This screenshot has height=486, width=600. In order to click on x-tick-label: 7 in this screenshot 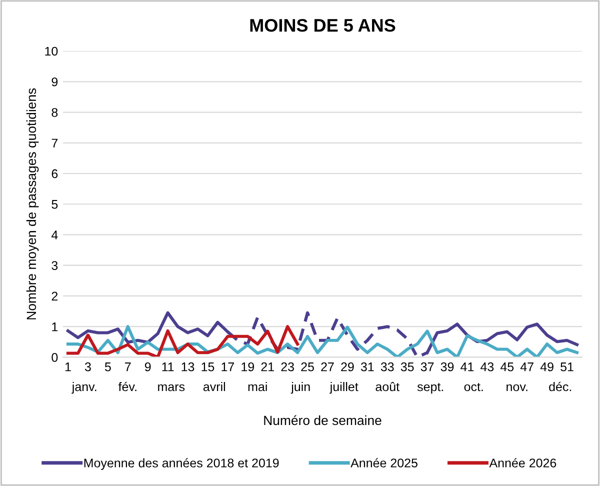, I will do `click(128, 367)`.